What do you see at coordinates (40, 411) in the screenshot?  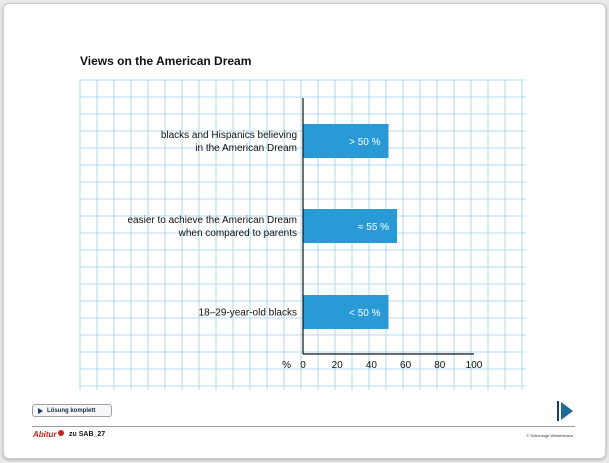 I see `play-icon` at bounding box center [40, 411].